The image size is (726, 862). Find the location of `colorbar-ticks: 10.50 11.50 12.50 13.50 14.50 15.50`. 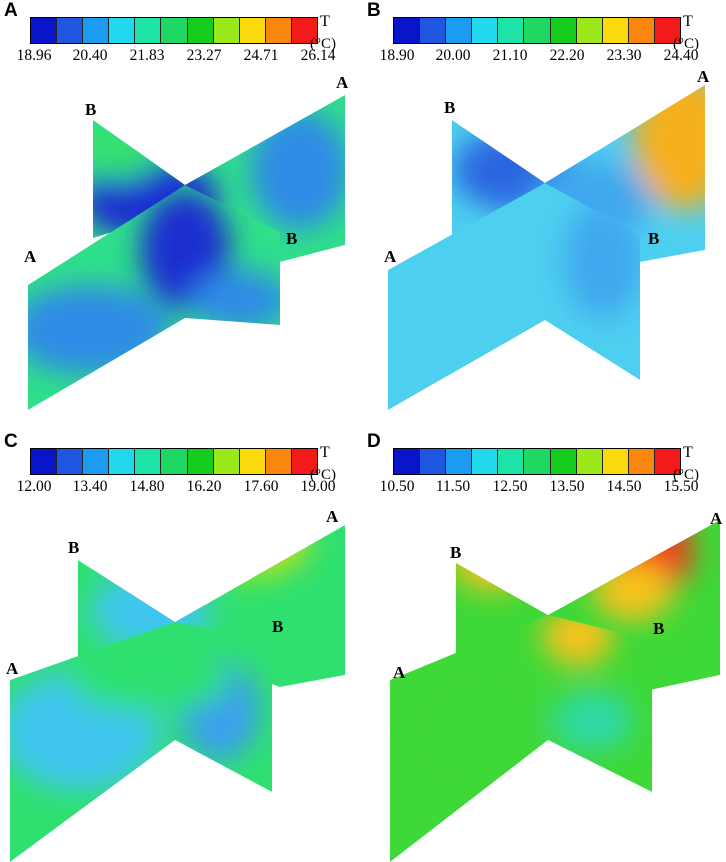

colorbar-ticks: 10.50 11.50 12.50 13.50 14.50 15.50 is located at coordinates (539, 488).